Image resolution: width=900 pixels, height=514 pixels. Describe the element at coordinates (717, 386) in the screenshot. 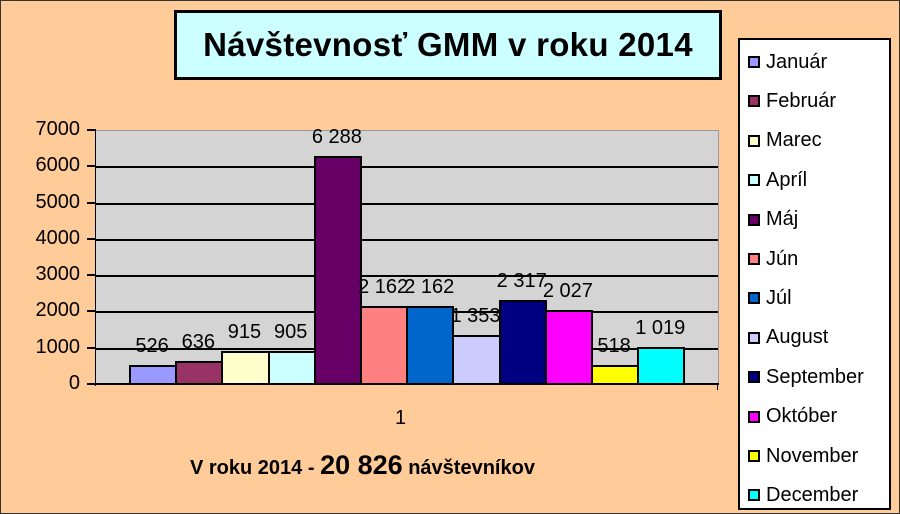

I see `x-axis-tick` at that location.